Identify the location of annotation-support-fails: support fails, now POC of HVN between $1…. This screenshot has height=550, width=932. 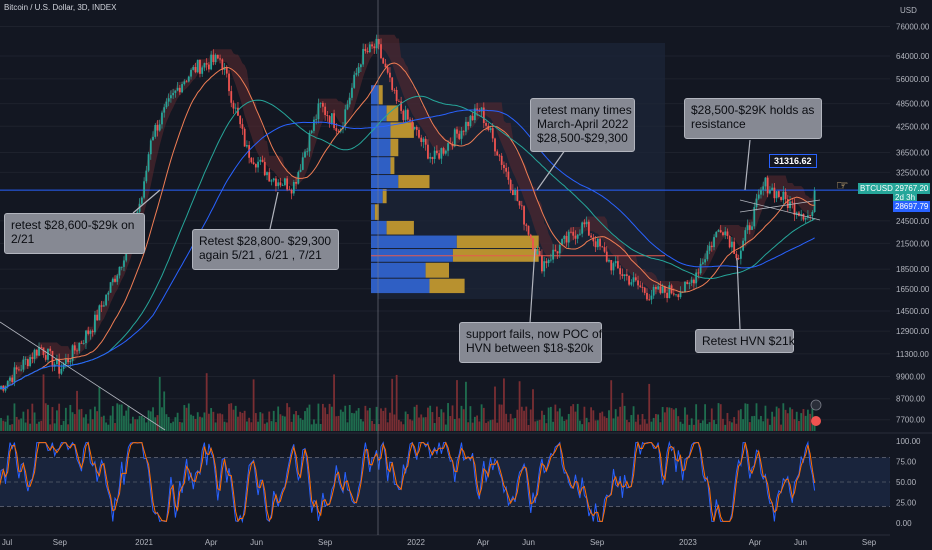
(530, 342).